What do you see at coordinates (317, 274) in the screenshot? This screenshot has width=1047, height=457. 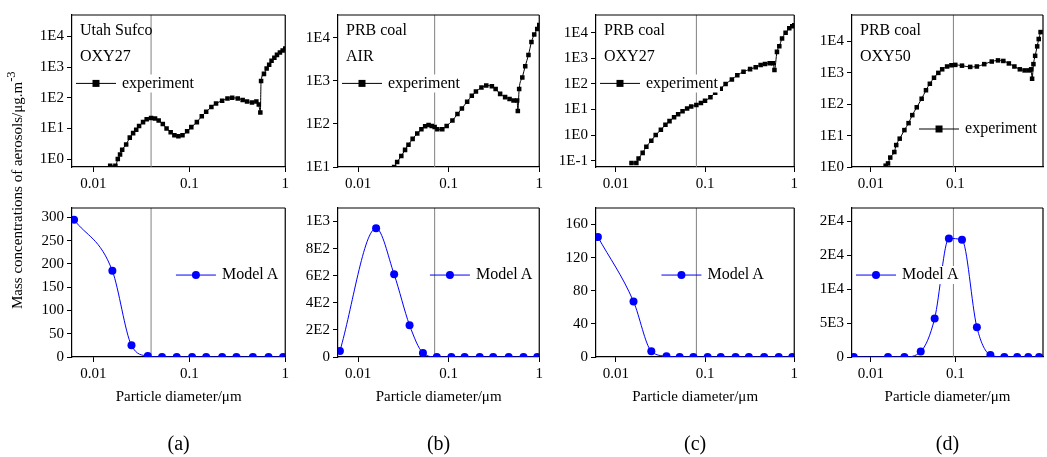 I see `y-tick-label: 6E2` at bounding box center [317, 274].